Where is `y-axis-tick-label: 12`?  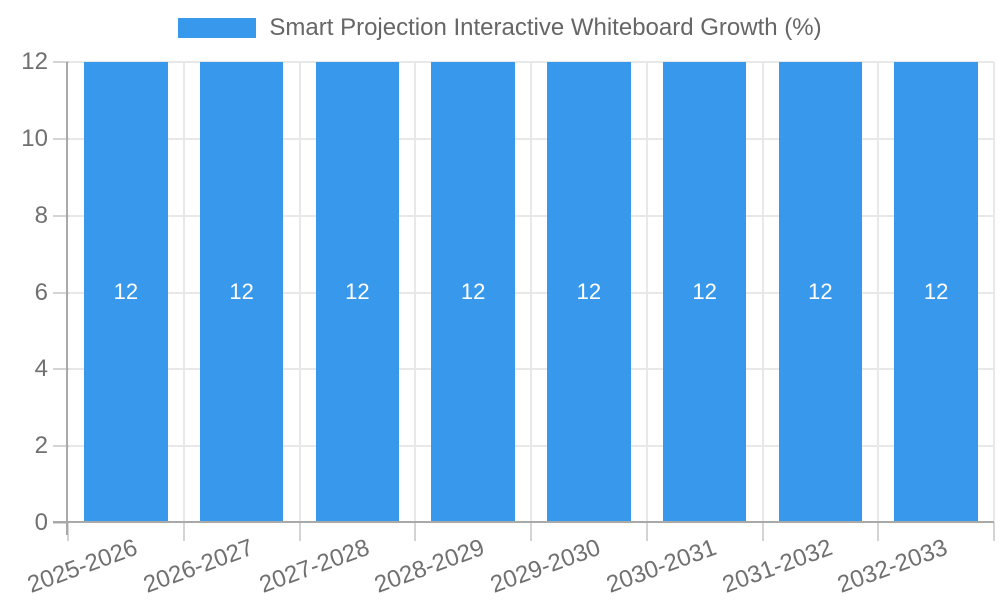 y-axis-tick-label: 12 is located at coordinates (34, 61).